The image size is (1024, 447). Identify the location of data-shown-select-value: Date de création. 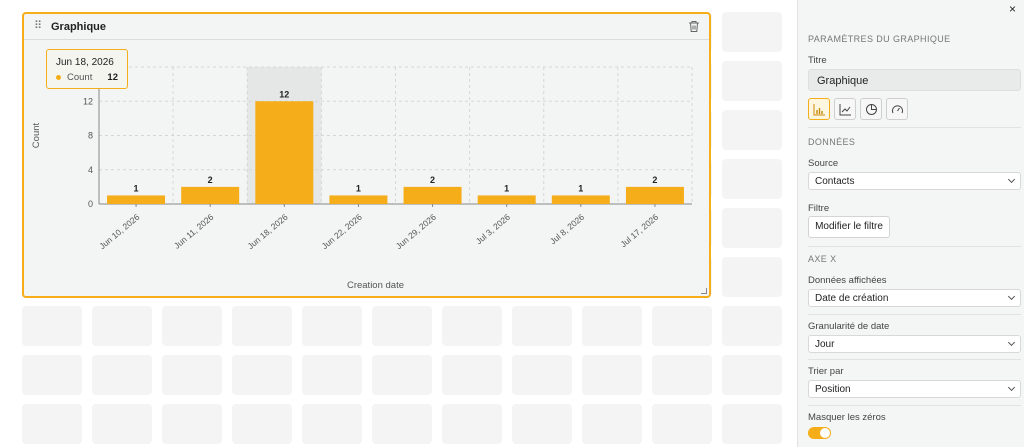
(852, 298).